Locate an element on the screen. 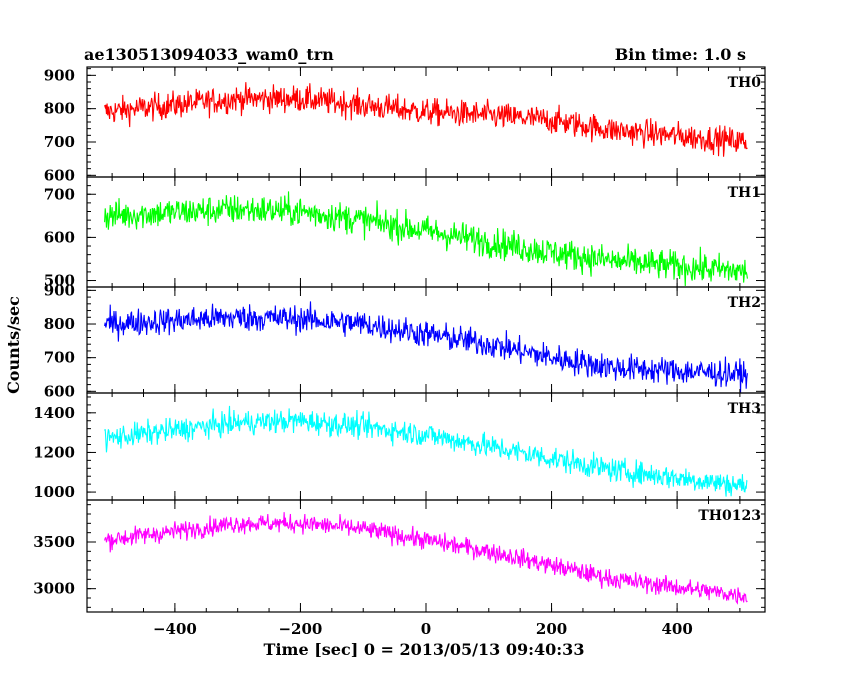  panel-label-th0123: TH0123 is located at coordinates (729, 516).